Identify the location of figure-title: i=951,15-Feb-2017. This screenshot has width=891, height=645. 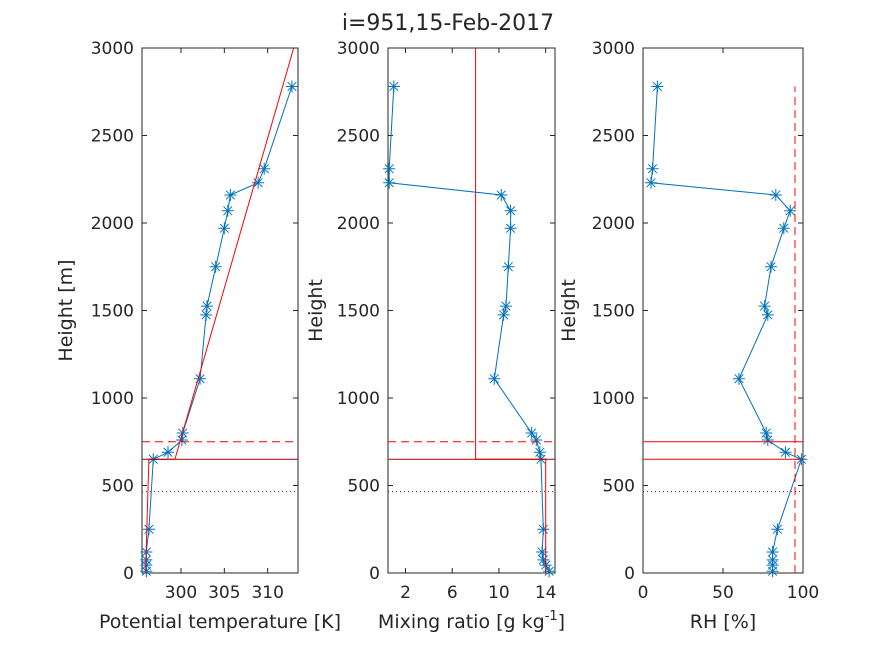
(448, 23).